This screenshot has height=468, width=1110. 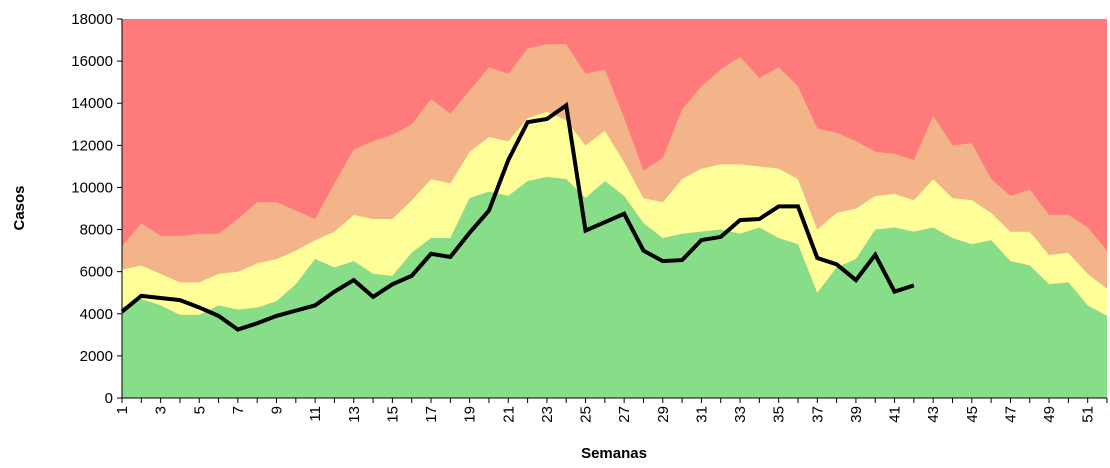 I want to click on x-tick-label: 29, so click(x=663, y=414).